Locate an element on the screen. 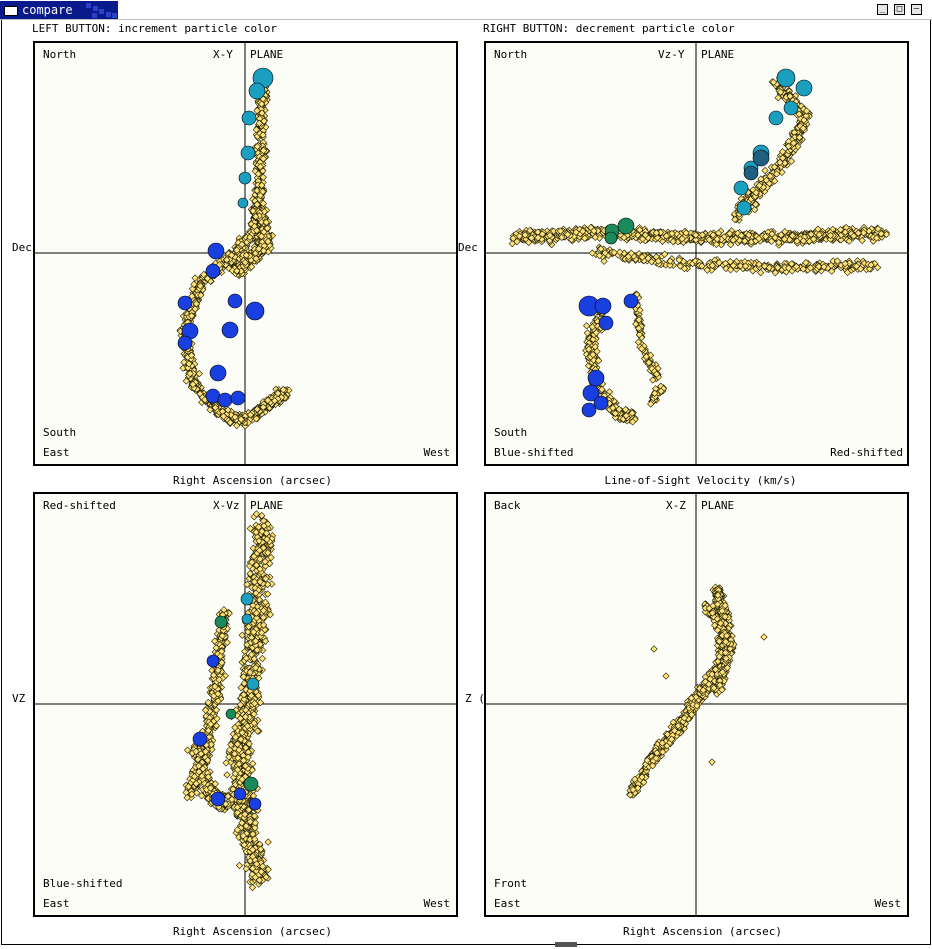 This screenshot has width=932, height=949. vzy-bottom-left-label-1: South is located at coordinates (511, 432).